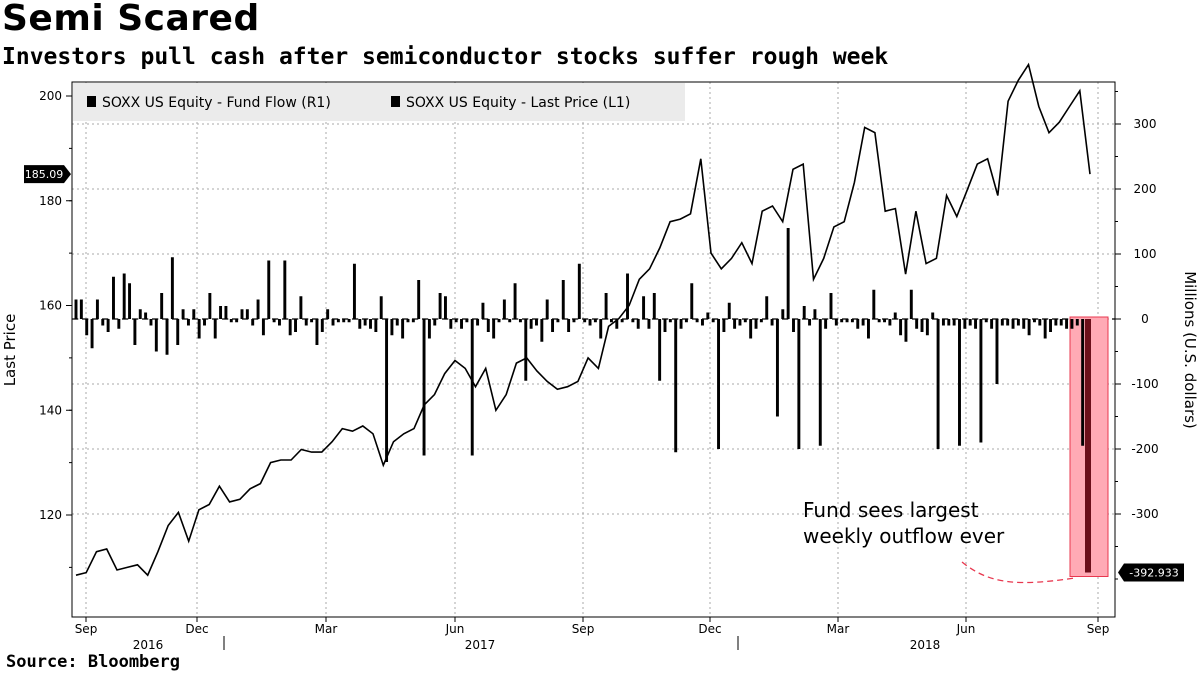  Describe the element at coordinates (1153, 573) in the screenshot. I see `last-flow-tag: -392.933` at that location.